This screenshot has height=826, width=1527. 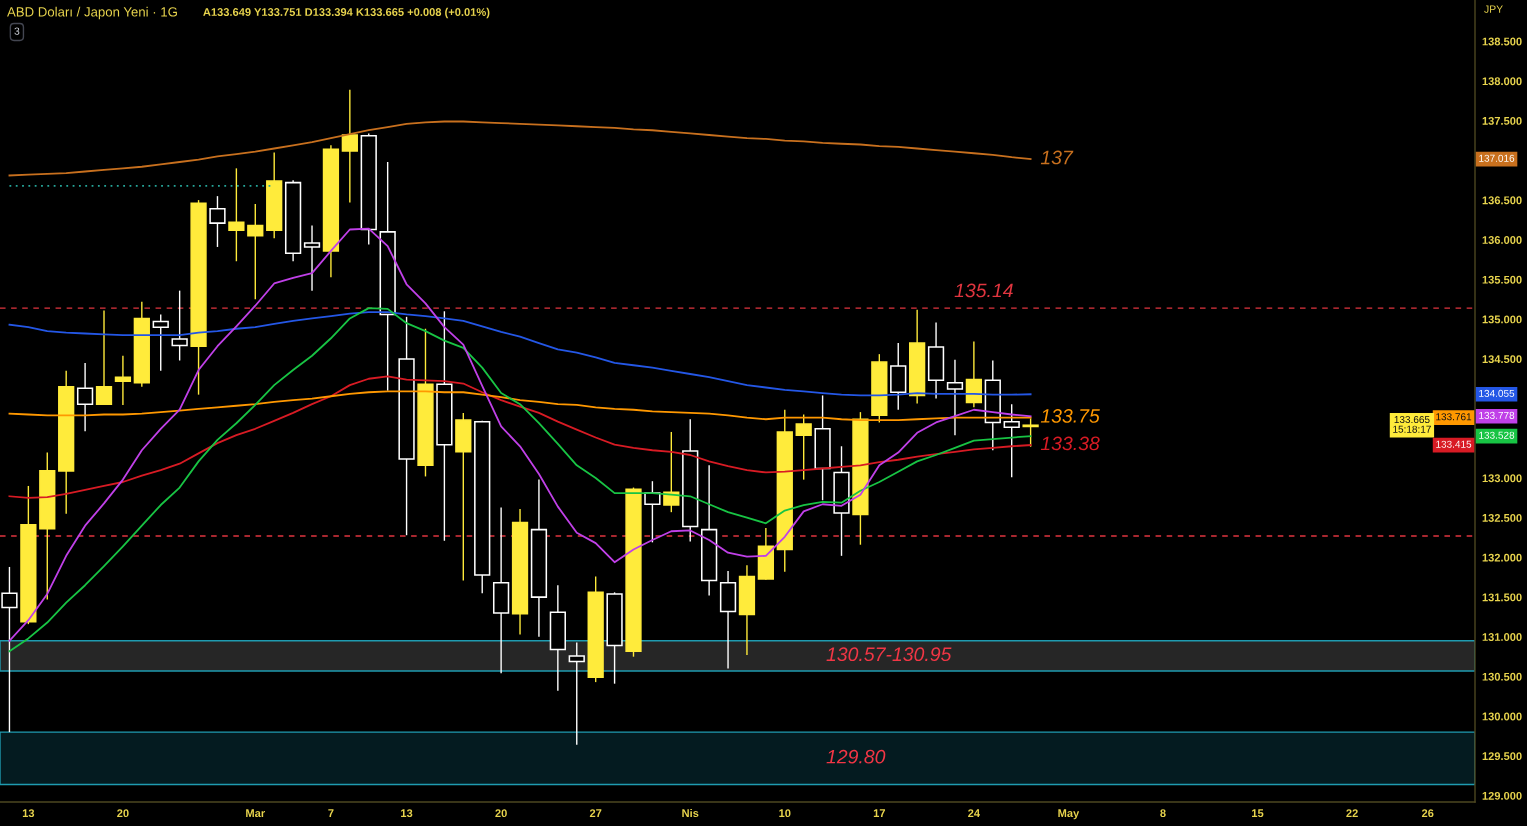 I want to click on y-tick-label: 138.500, so click(x=1502, y=41).